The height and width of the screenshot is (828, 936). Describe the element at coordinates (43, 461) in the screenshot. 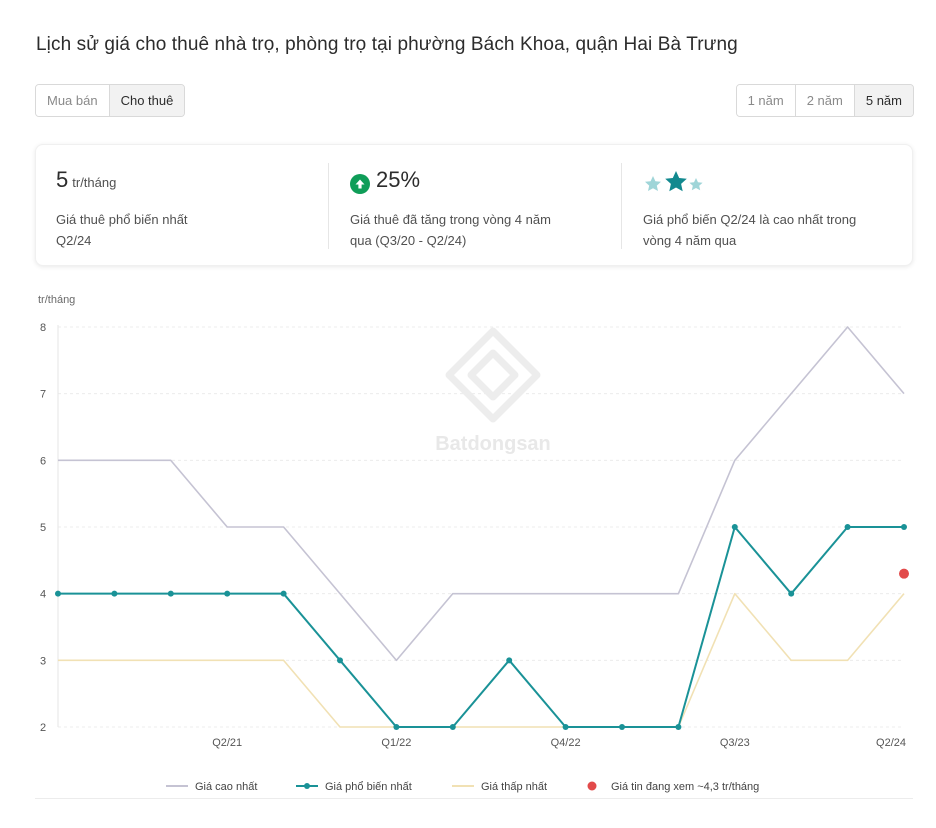

I see `y-tick-label: 6` at that location.